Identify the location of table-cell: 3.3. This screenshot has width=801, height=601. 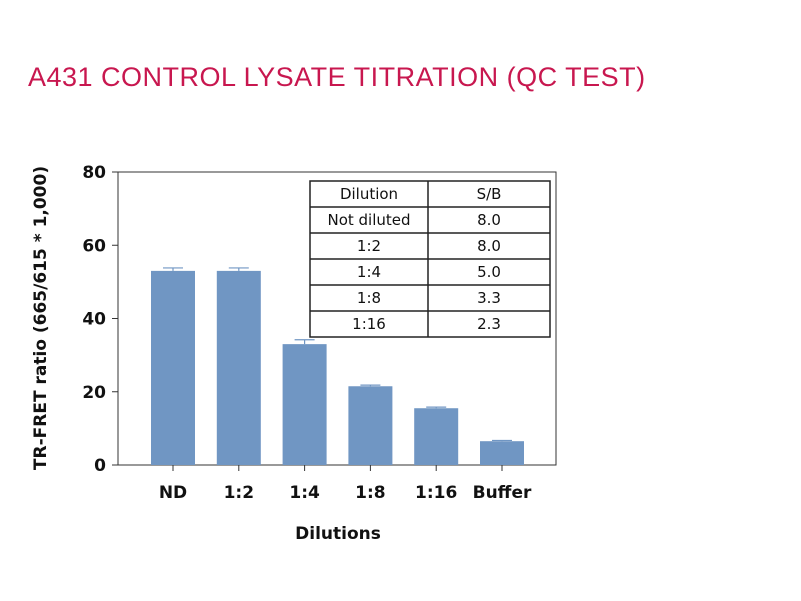
(489, 298).